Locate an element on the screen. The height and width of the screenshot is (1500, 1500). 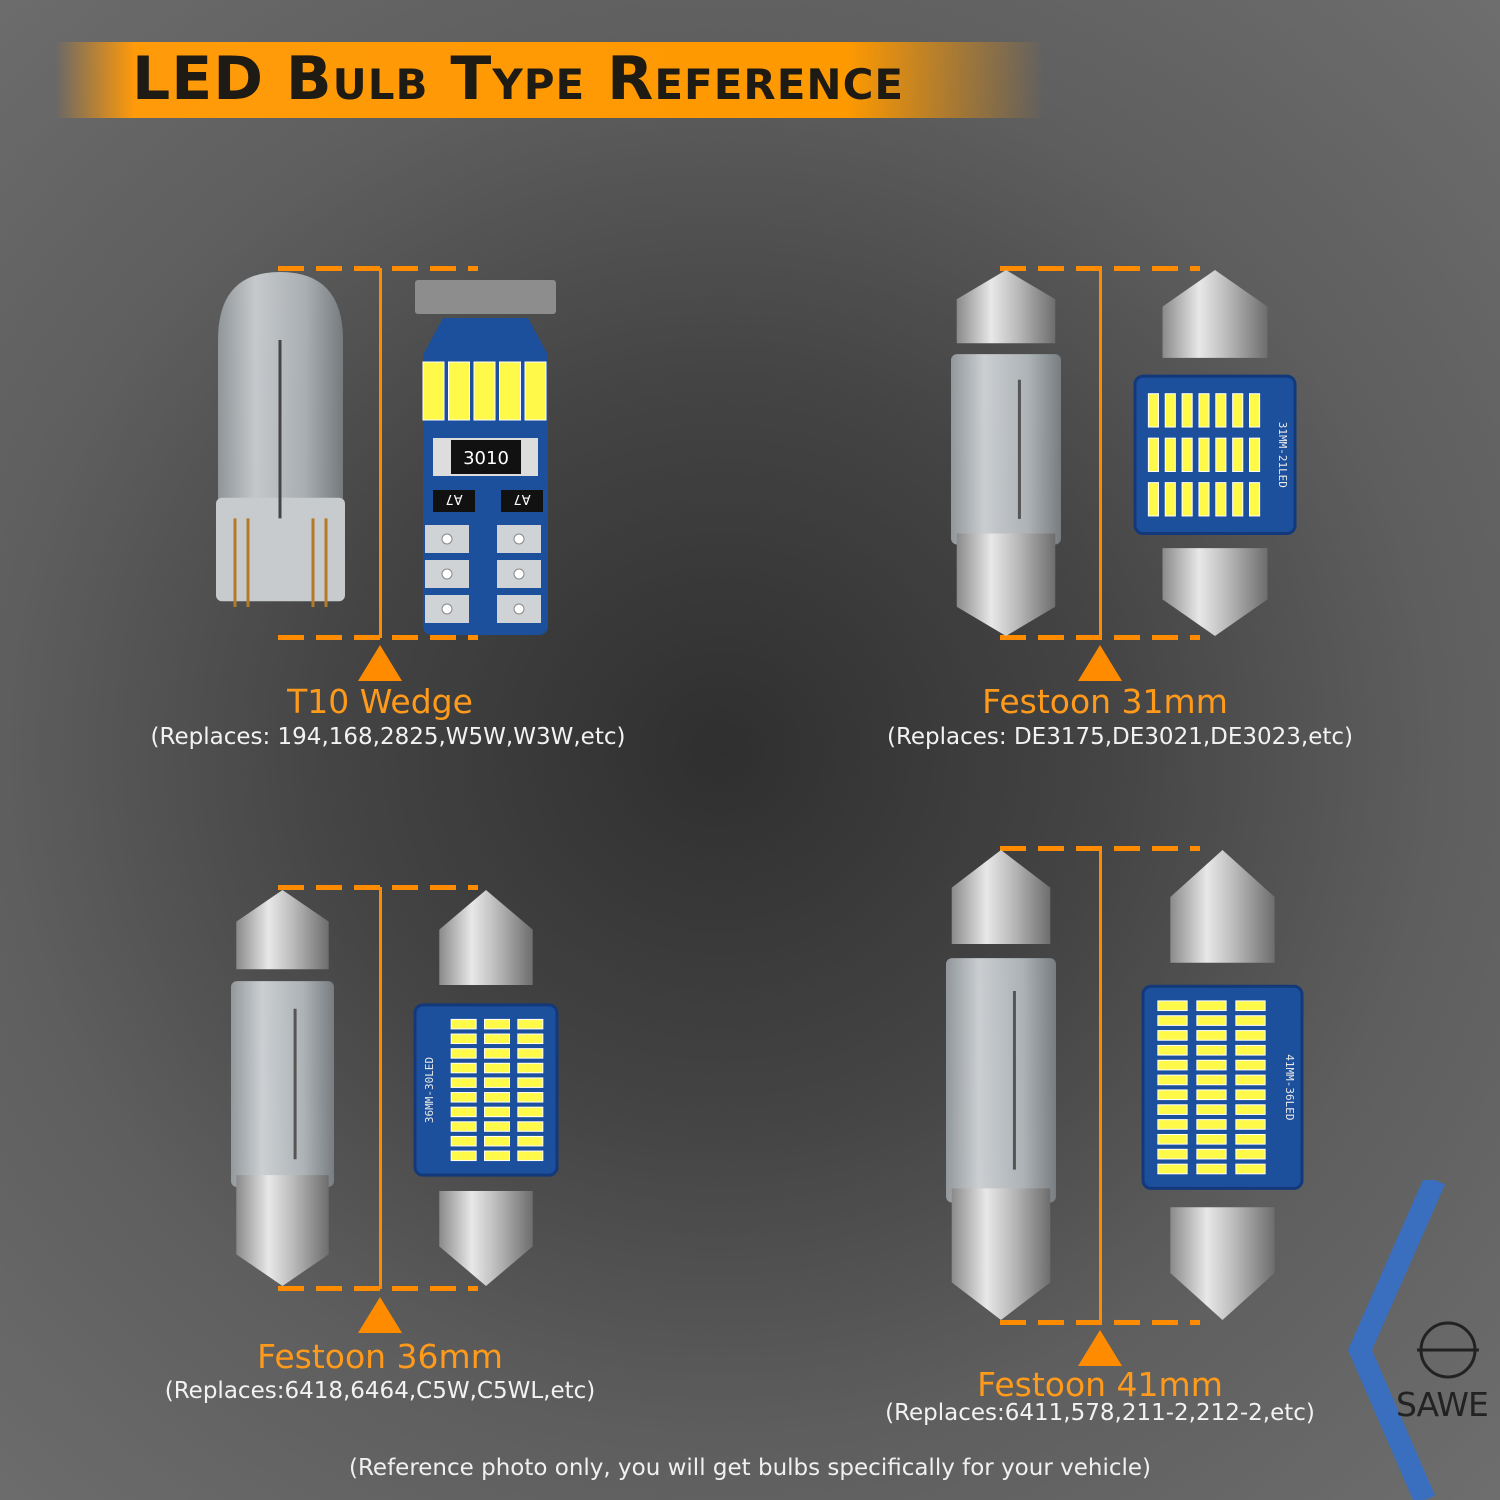
dimension-dash-bottom is located at coordinates (378, 637).